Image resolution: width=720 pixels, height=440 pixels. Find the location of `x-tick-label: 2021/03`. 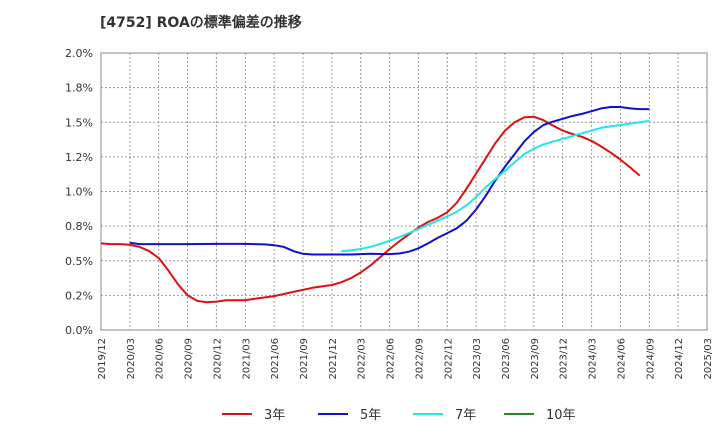

x-tick-label: 2021/03 is located at coordinates (246, 359).